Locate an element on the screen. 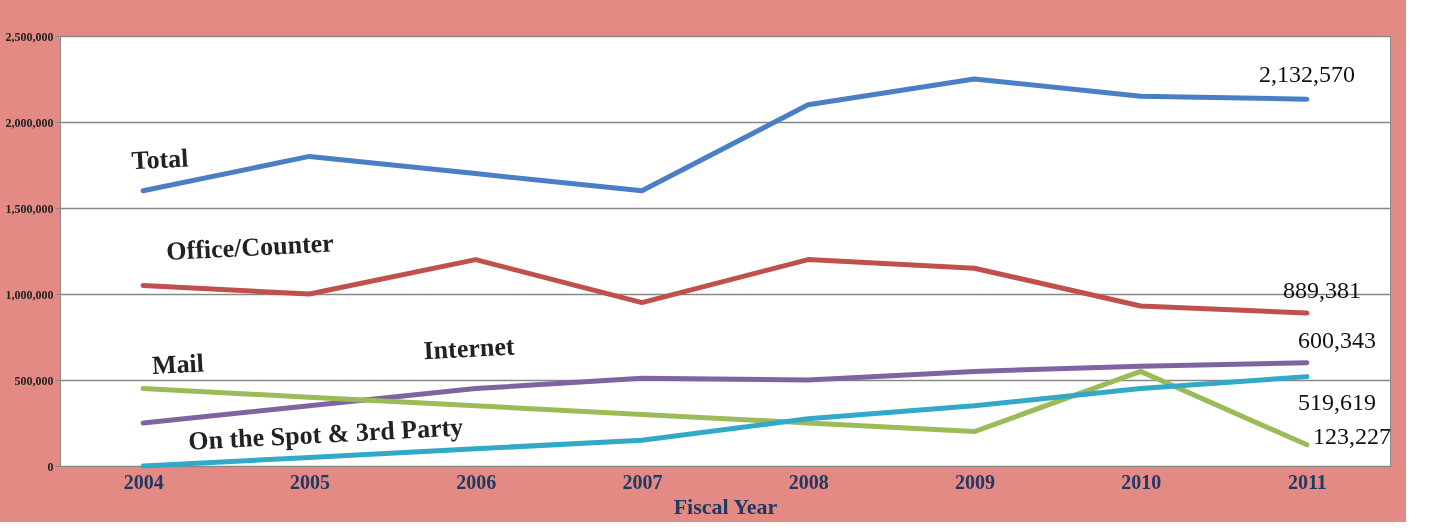 The width and height of the screenshot is (1447, 532). x-tick-label: 2006 is located at coordinates (476, 481).